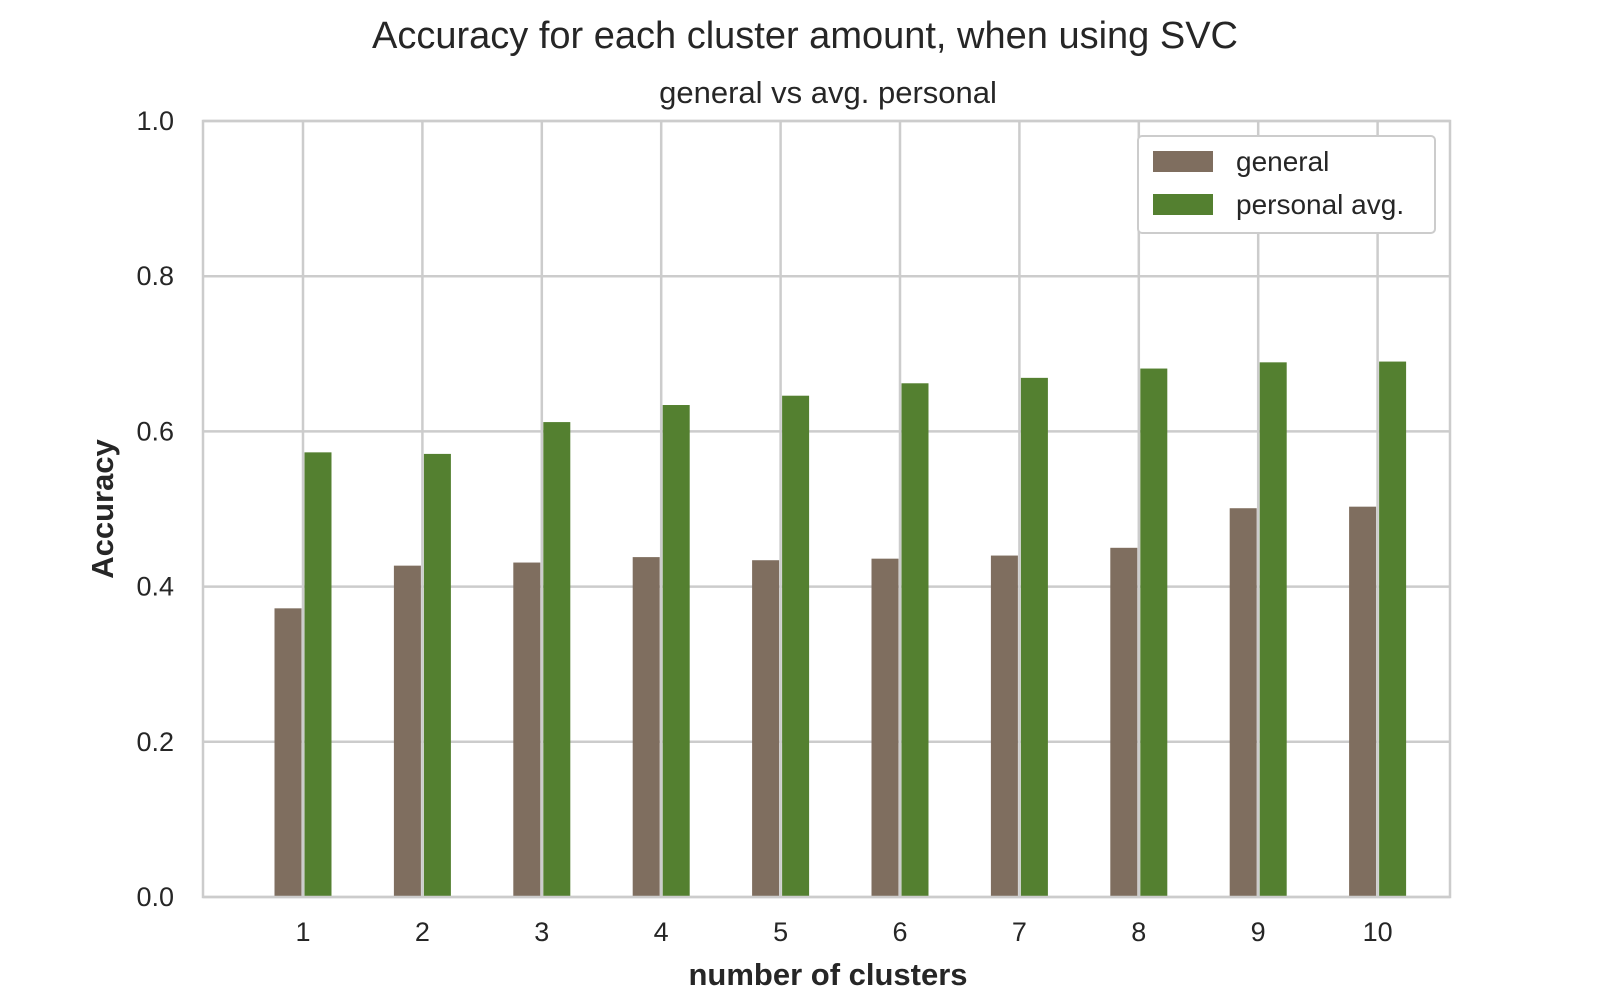 The width and height of the screenshot is (1600, 1005). I want to click on x-tick-labels: 1 2 3 4 5 6 7 8 9 10, so click(843, 932).